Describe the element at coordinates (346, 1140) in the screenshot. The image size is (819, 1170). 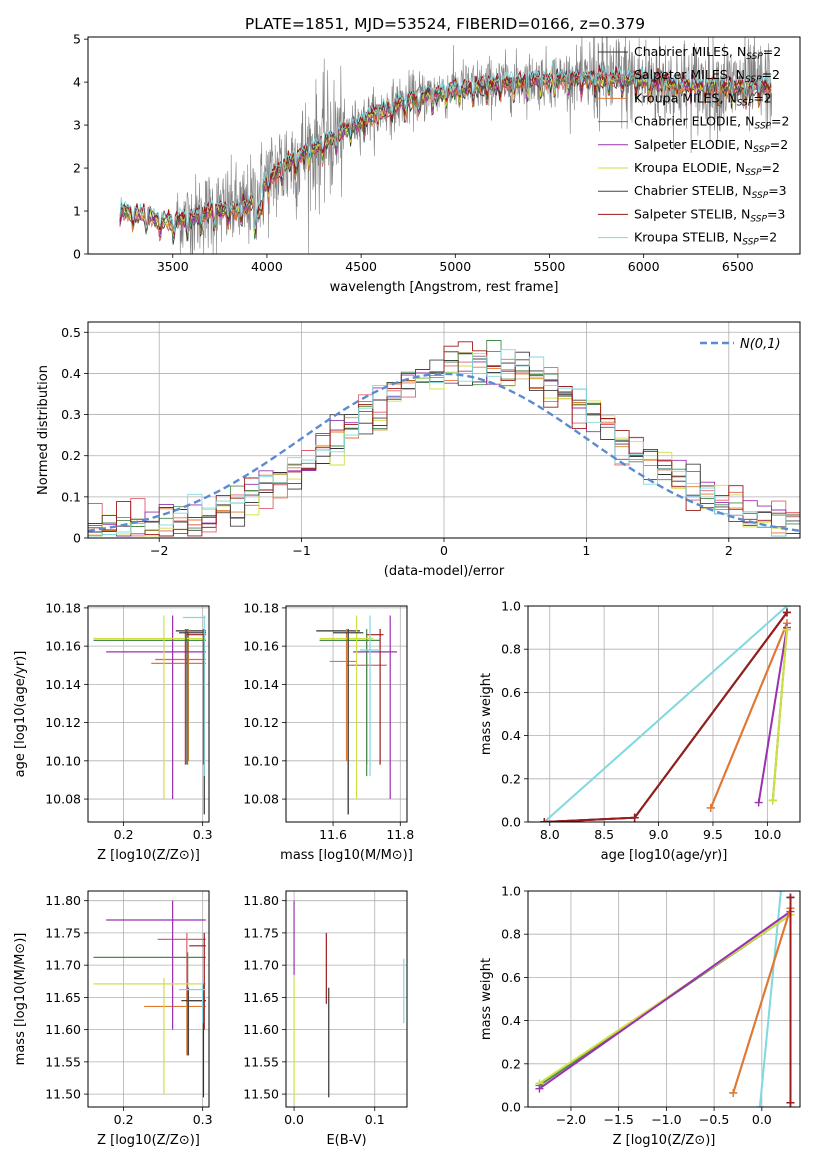
I see `x-axis-label: E(B-V)` at that location.